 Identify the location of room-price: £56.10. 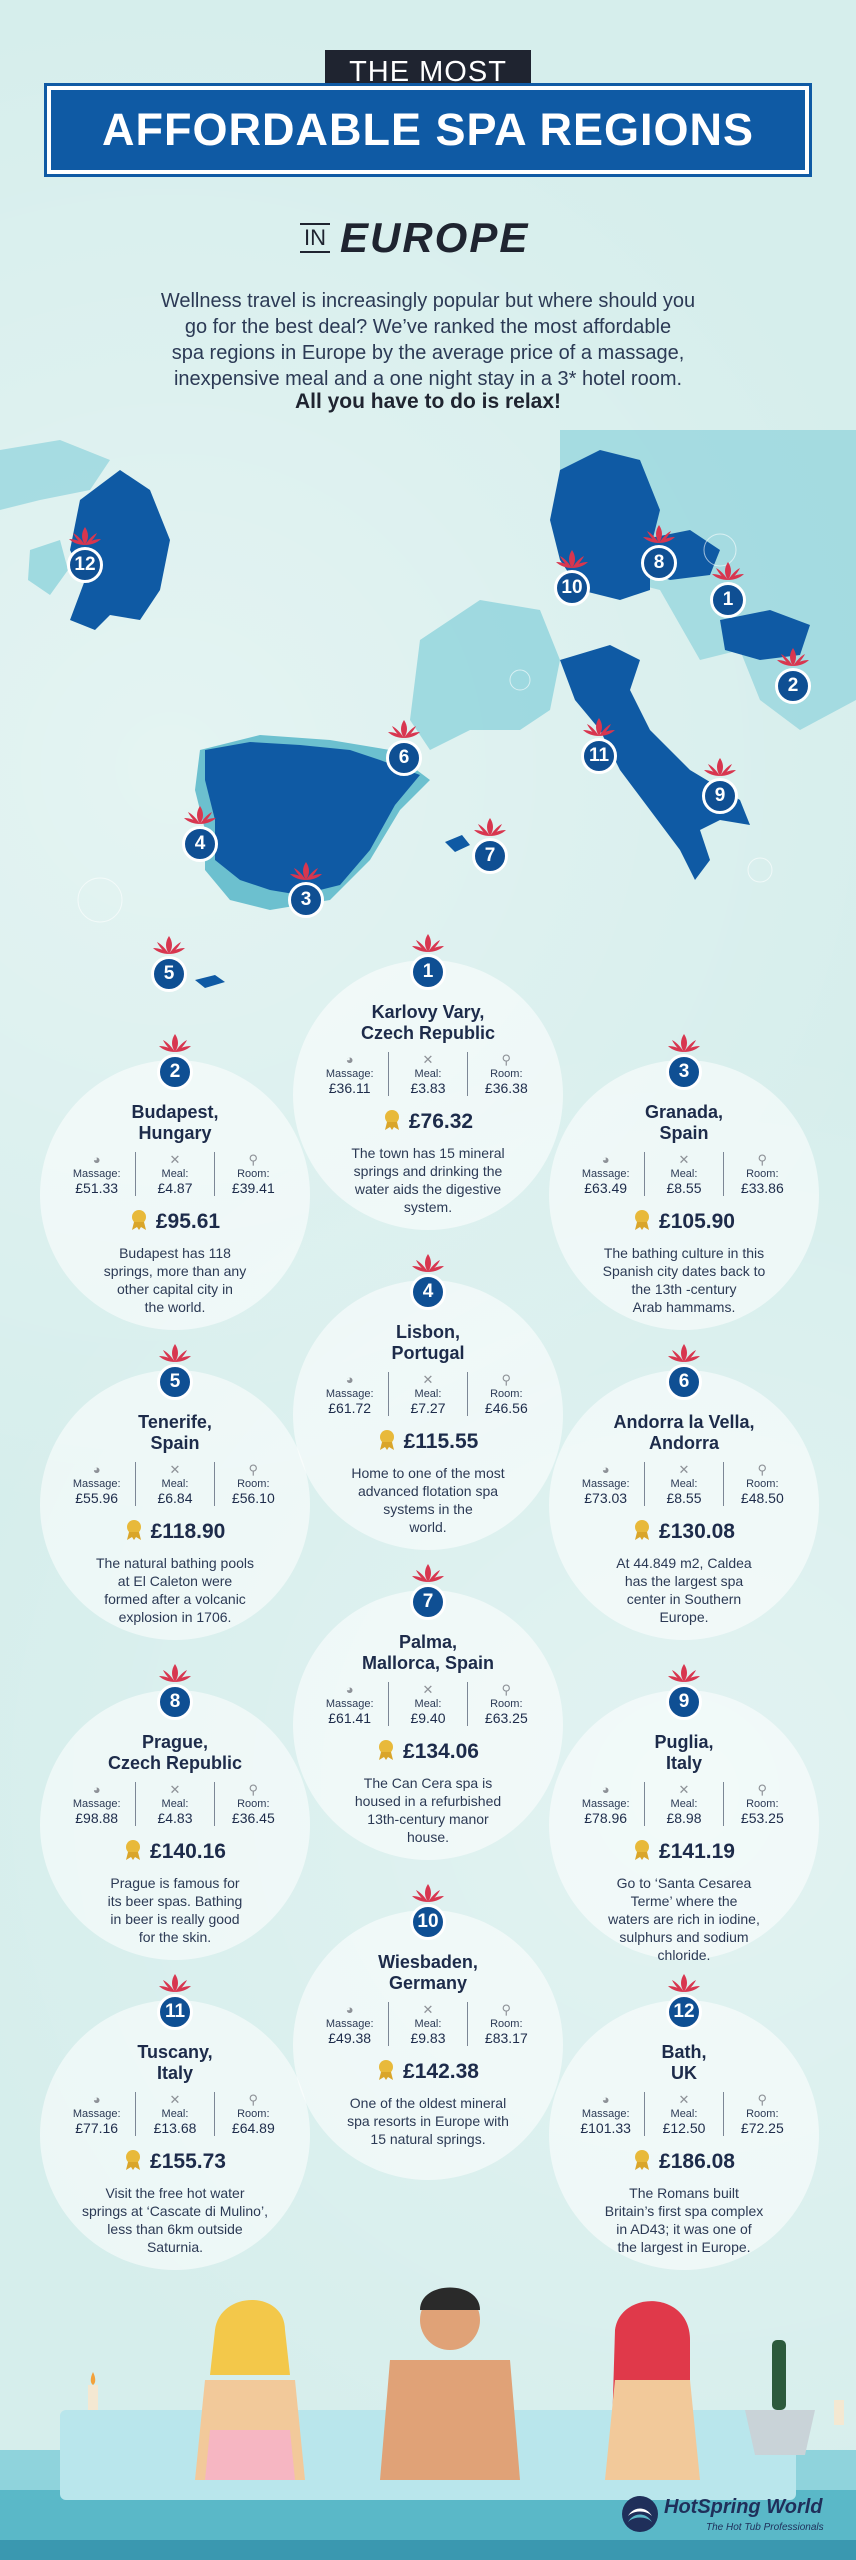
(253, 1498).